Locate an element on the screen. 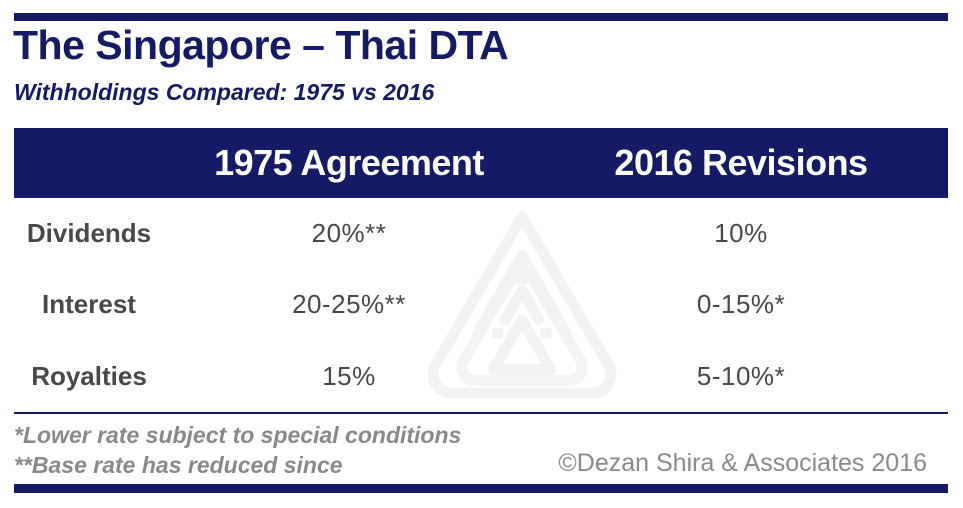 The width and height of the screenshot is (963, 508). table-row-interest: Interest 20-25%** 0-15%* is located at coordinates (481, 304).